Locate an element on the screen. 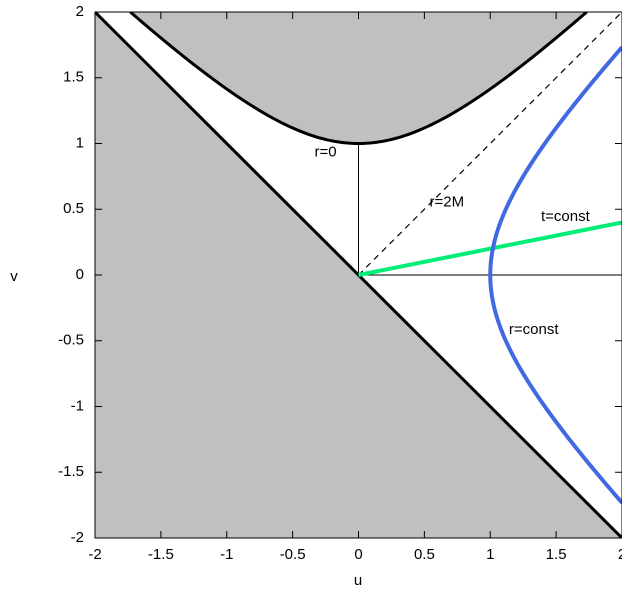 The height and width of the screenshot is (592, 622). y-tick-label: 1.5 is located at coordinates (73, 77).